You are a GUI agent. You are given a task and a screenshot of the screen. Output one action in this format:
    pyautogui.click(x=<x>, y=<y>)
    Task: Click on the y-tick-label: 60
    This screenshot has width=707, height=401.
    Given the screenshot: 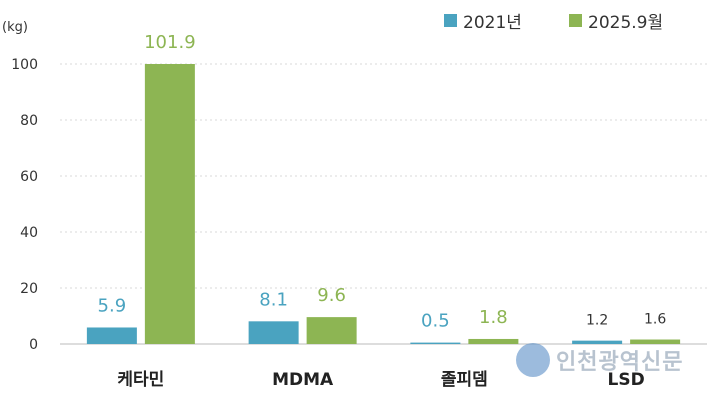 What is the action you would take?
    pyautogui.click(x=29, y=177)
    